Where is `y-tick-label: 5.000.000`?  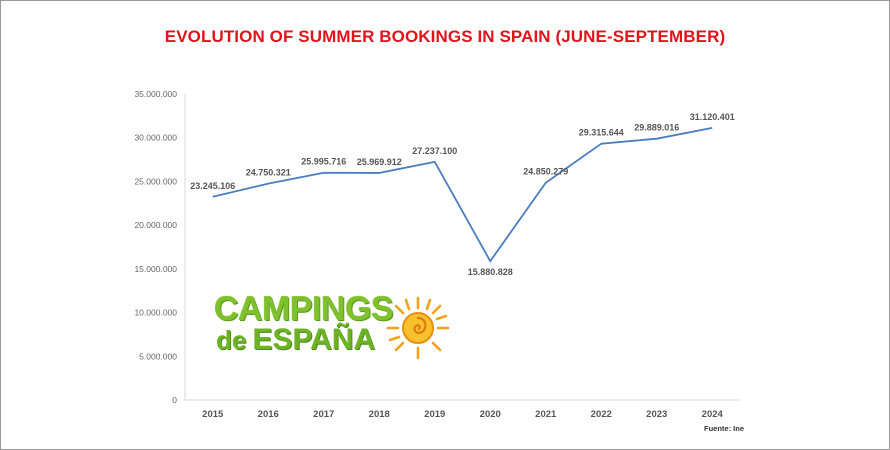
y-tick-label: 5.000.000 is located at coordinates (158, 356).